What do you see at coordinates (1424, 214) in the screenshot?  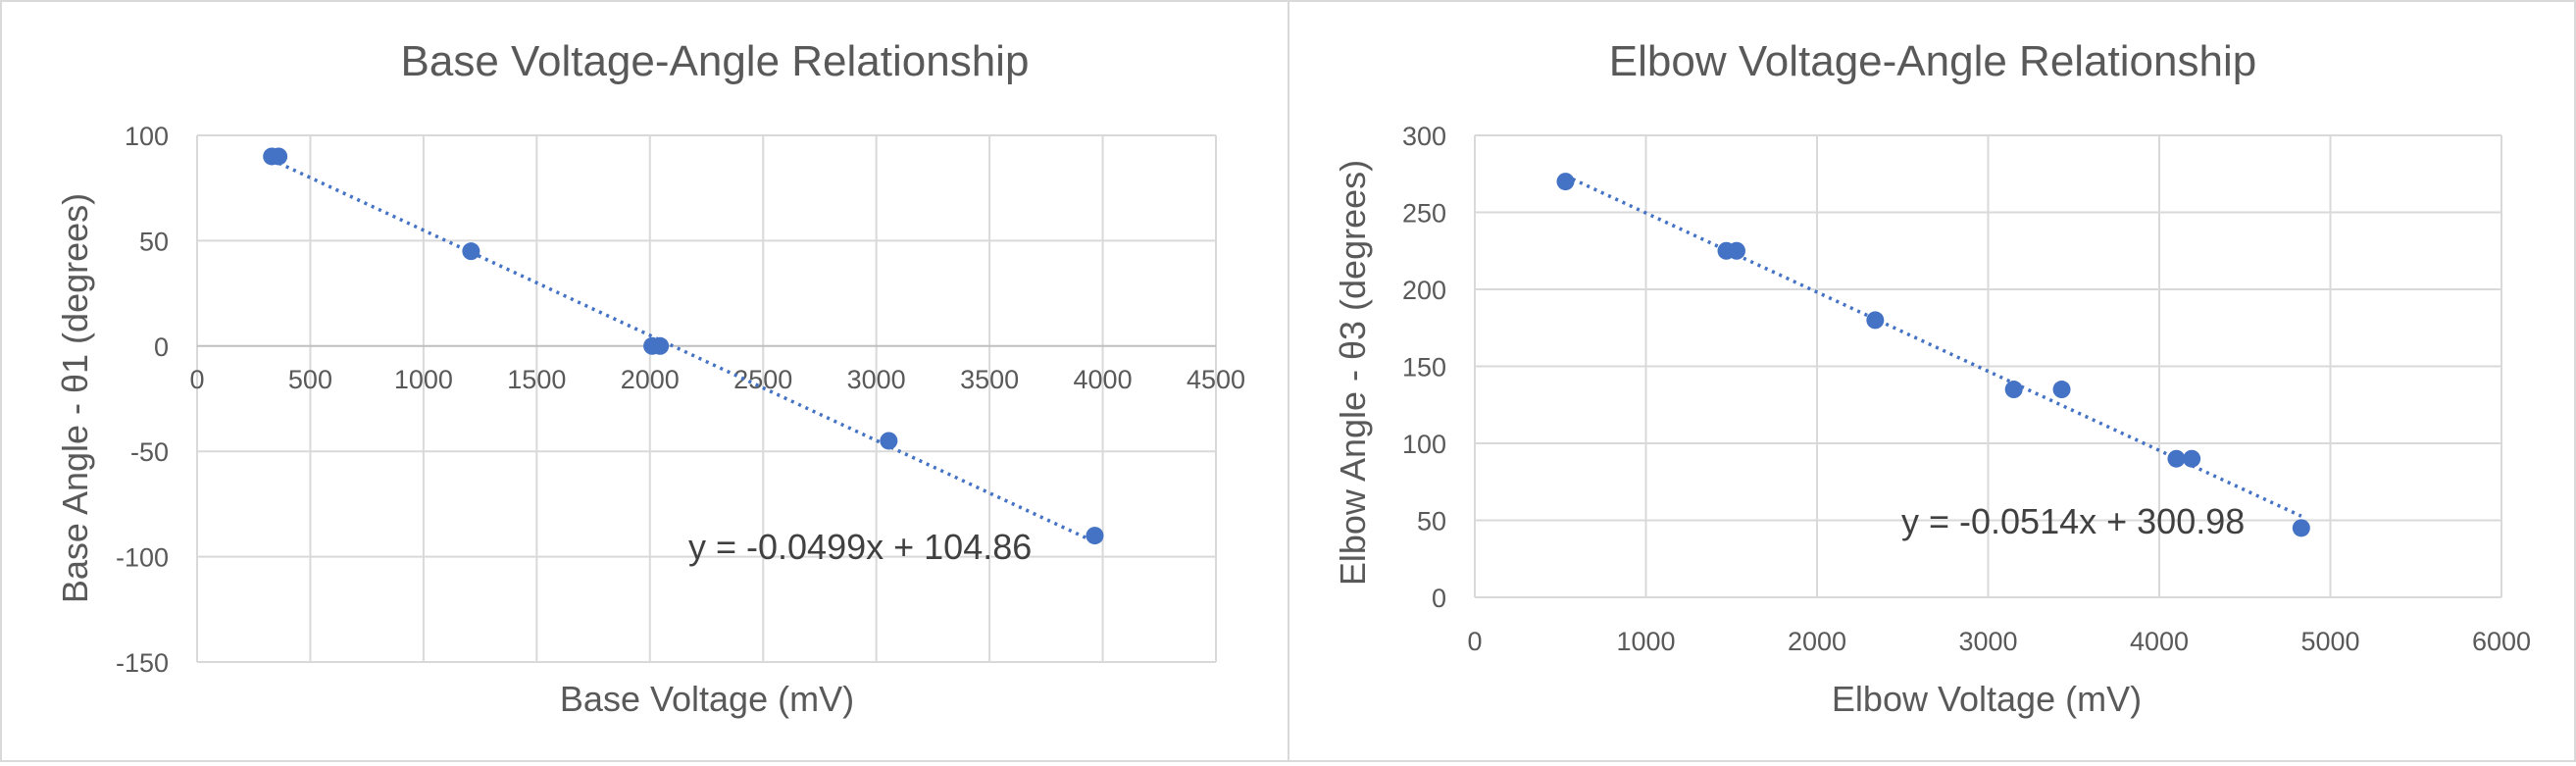 I see `y-tick-label: 250` at bounding box center [1424, 214].